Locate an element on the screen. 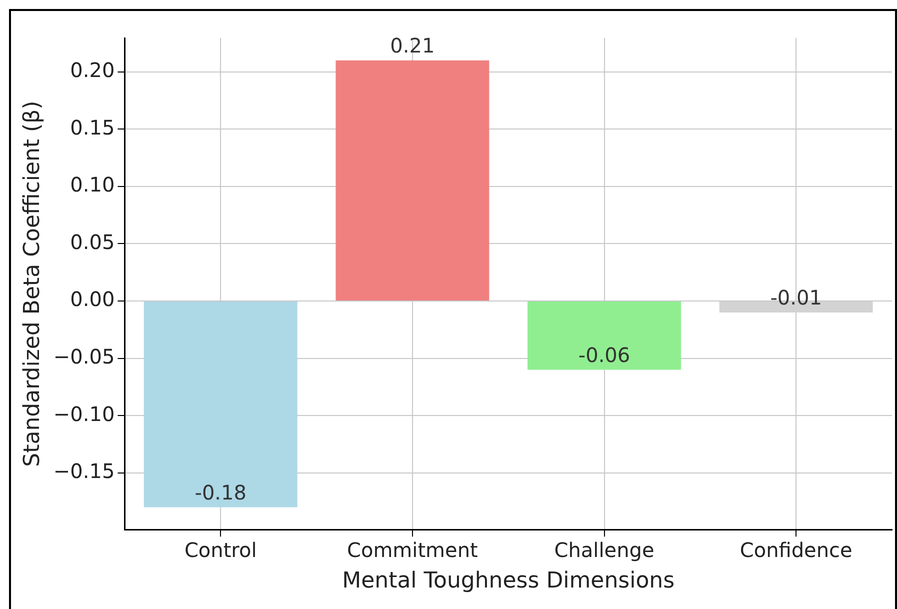 This screenshot has width=897, height=609. x-tick-label: Challenge is located at coordinates (604, 550).